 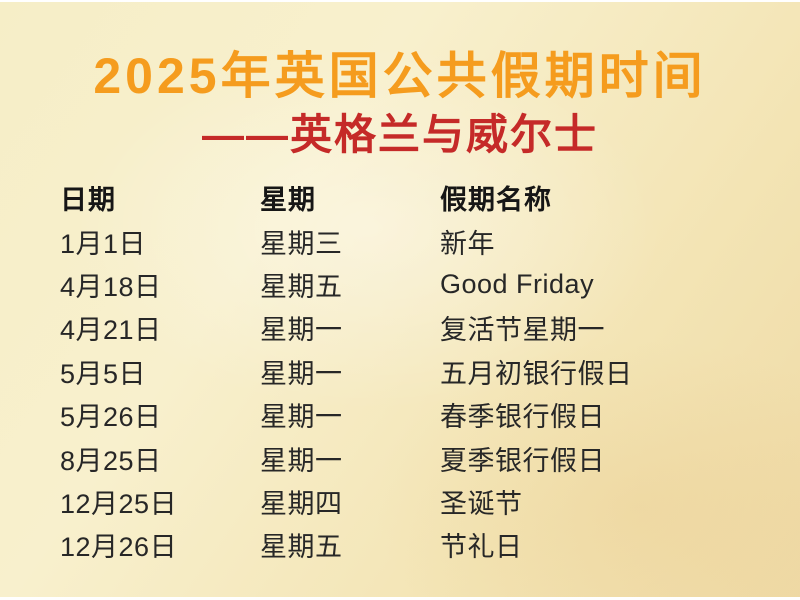 I want to click on cell-date: 12月25日, so click(x=119, y=503).